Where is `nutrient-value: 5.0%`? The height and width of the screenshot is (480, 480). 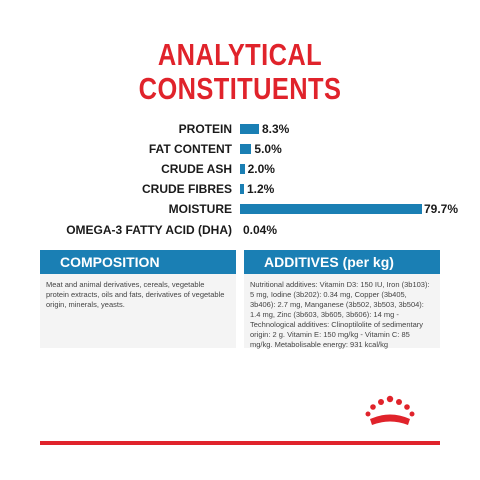
nutrient-value: 5.0% is located at coordinates (268, 149).